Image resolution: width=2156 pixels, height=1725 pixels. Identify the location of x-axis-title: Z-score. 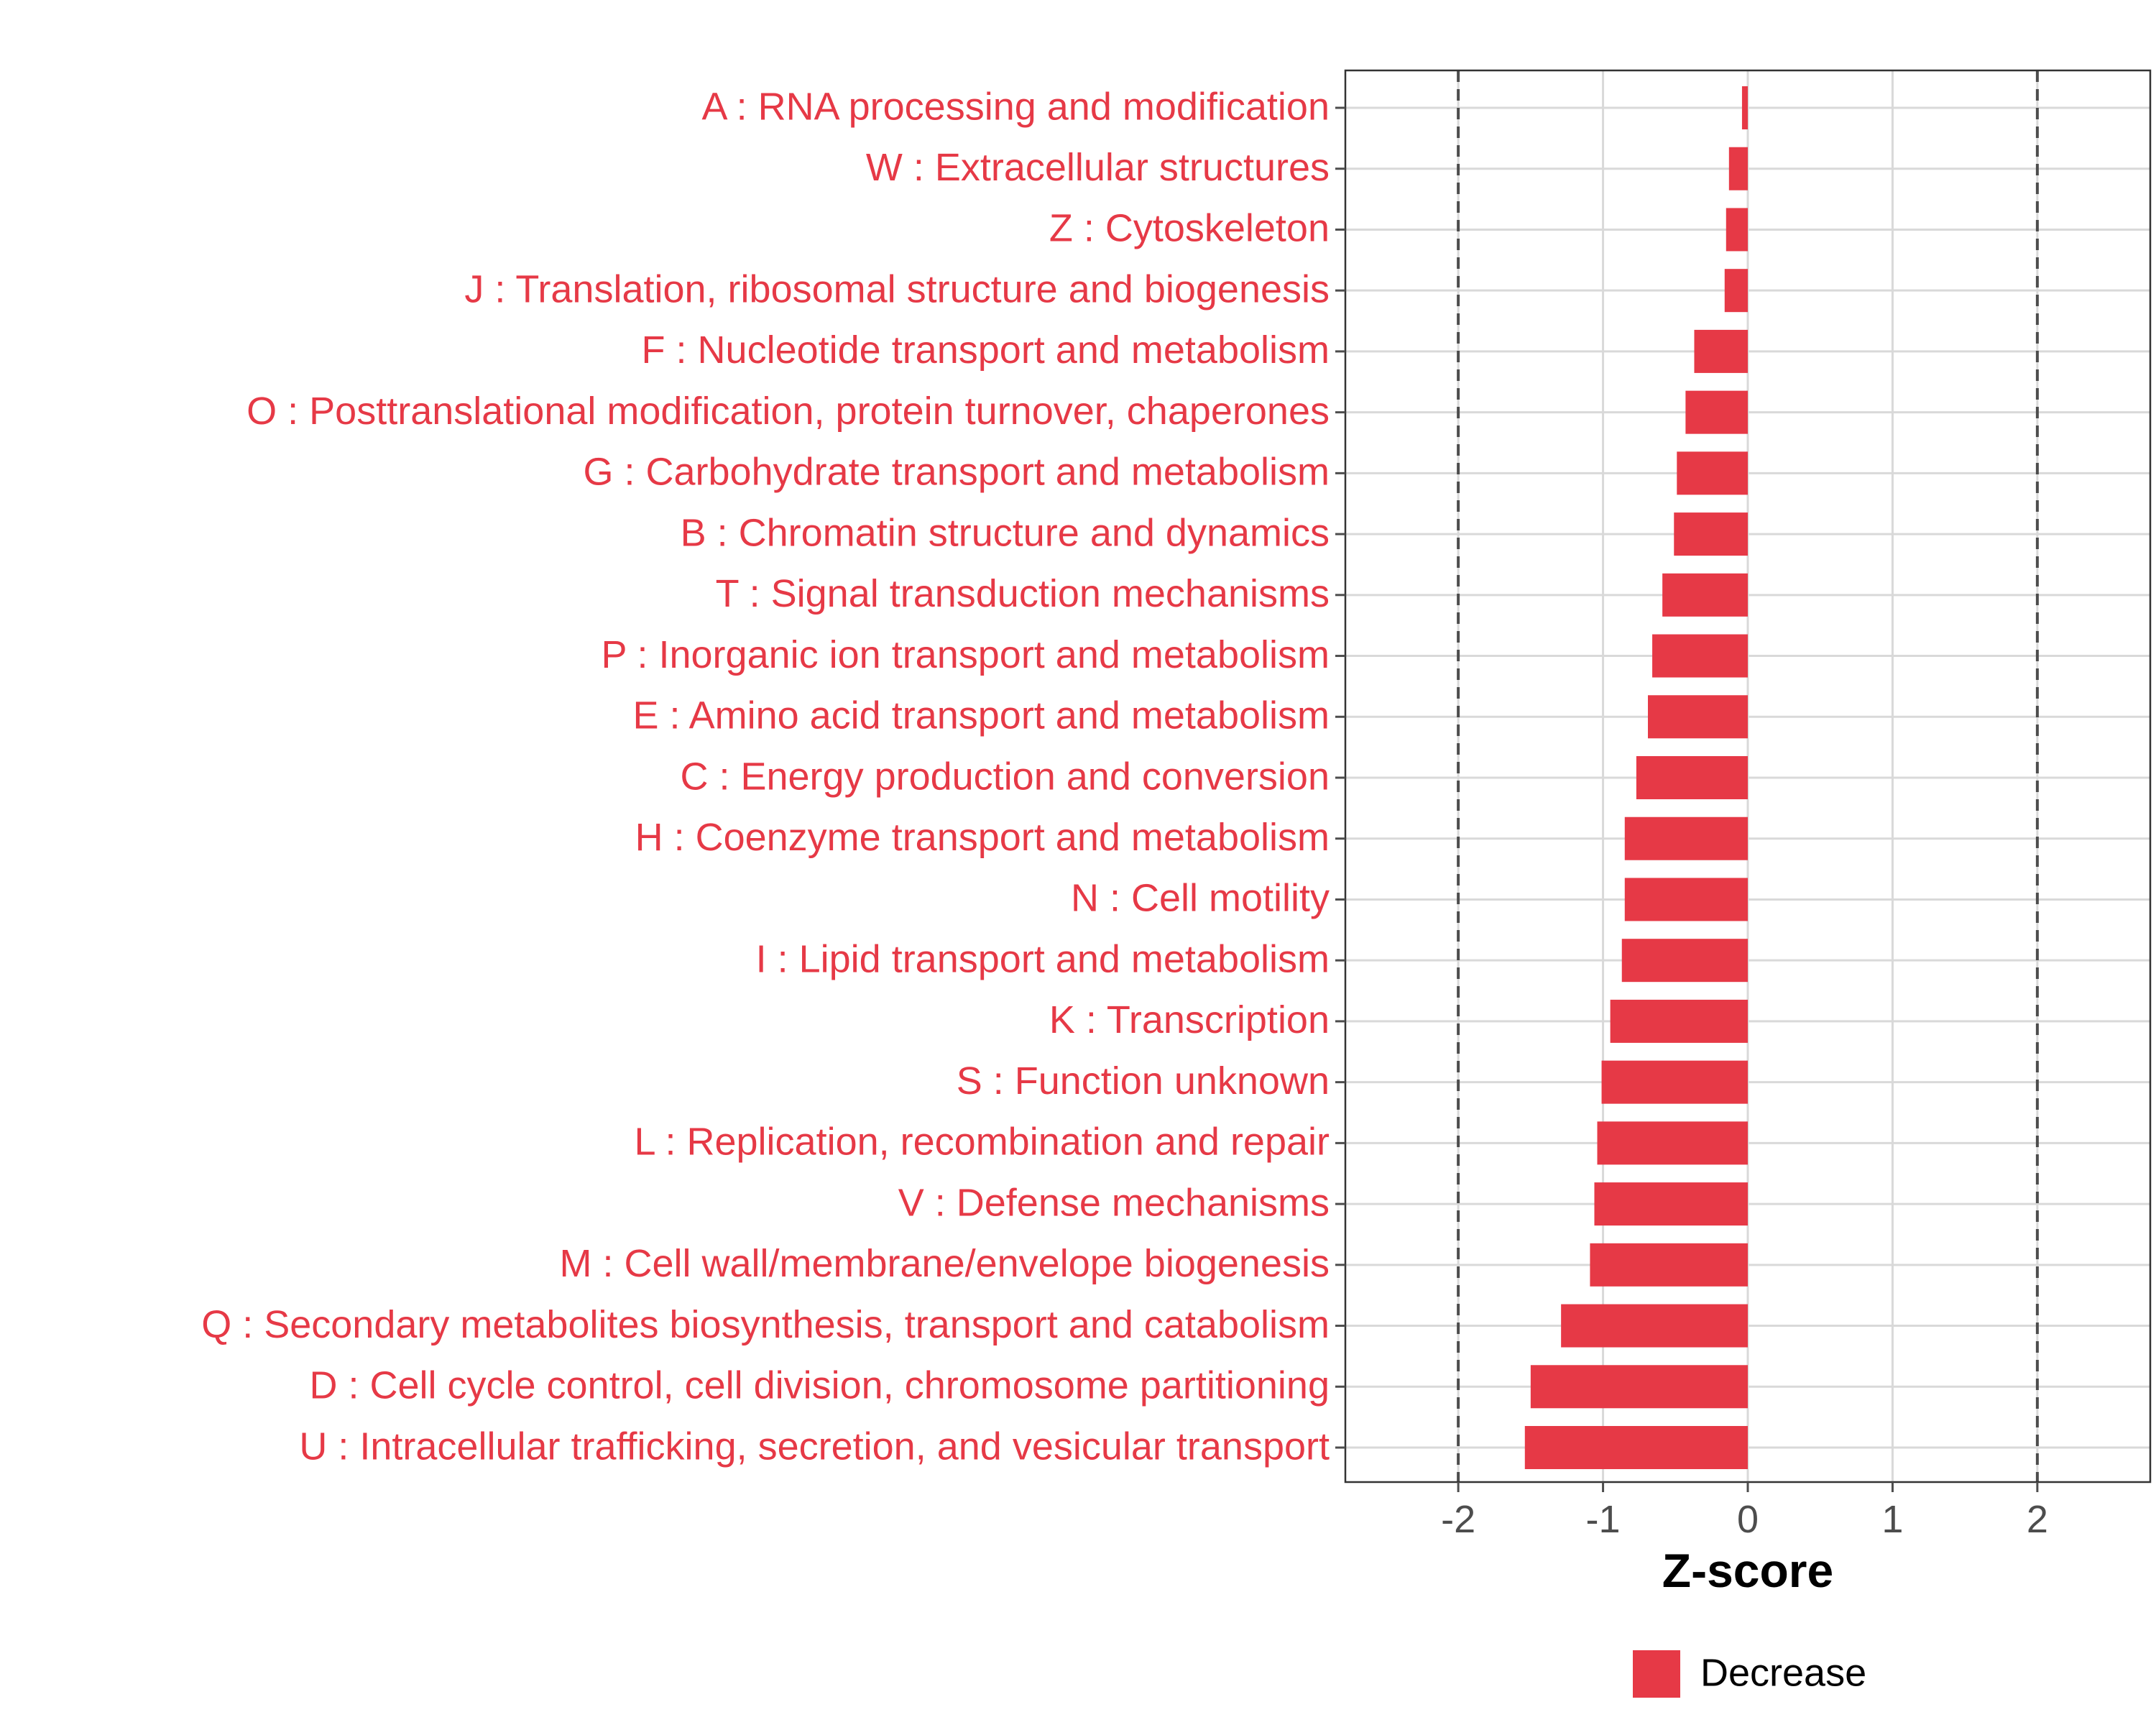
(1747, 1570).